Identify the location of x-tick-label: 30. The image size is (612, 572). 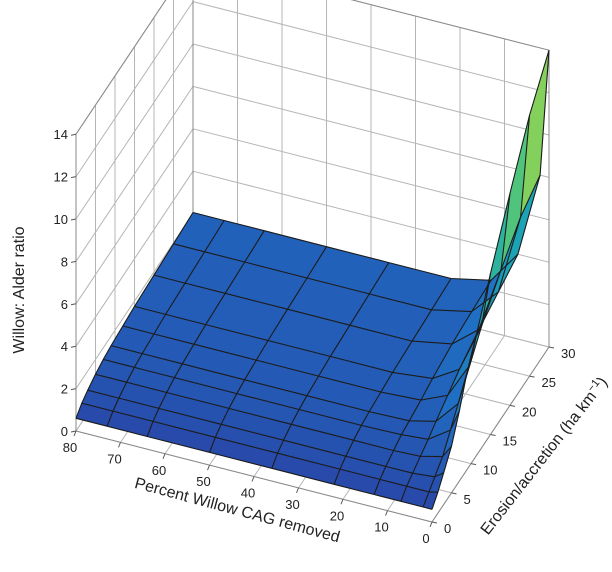
(292, 504).